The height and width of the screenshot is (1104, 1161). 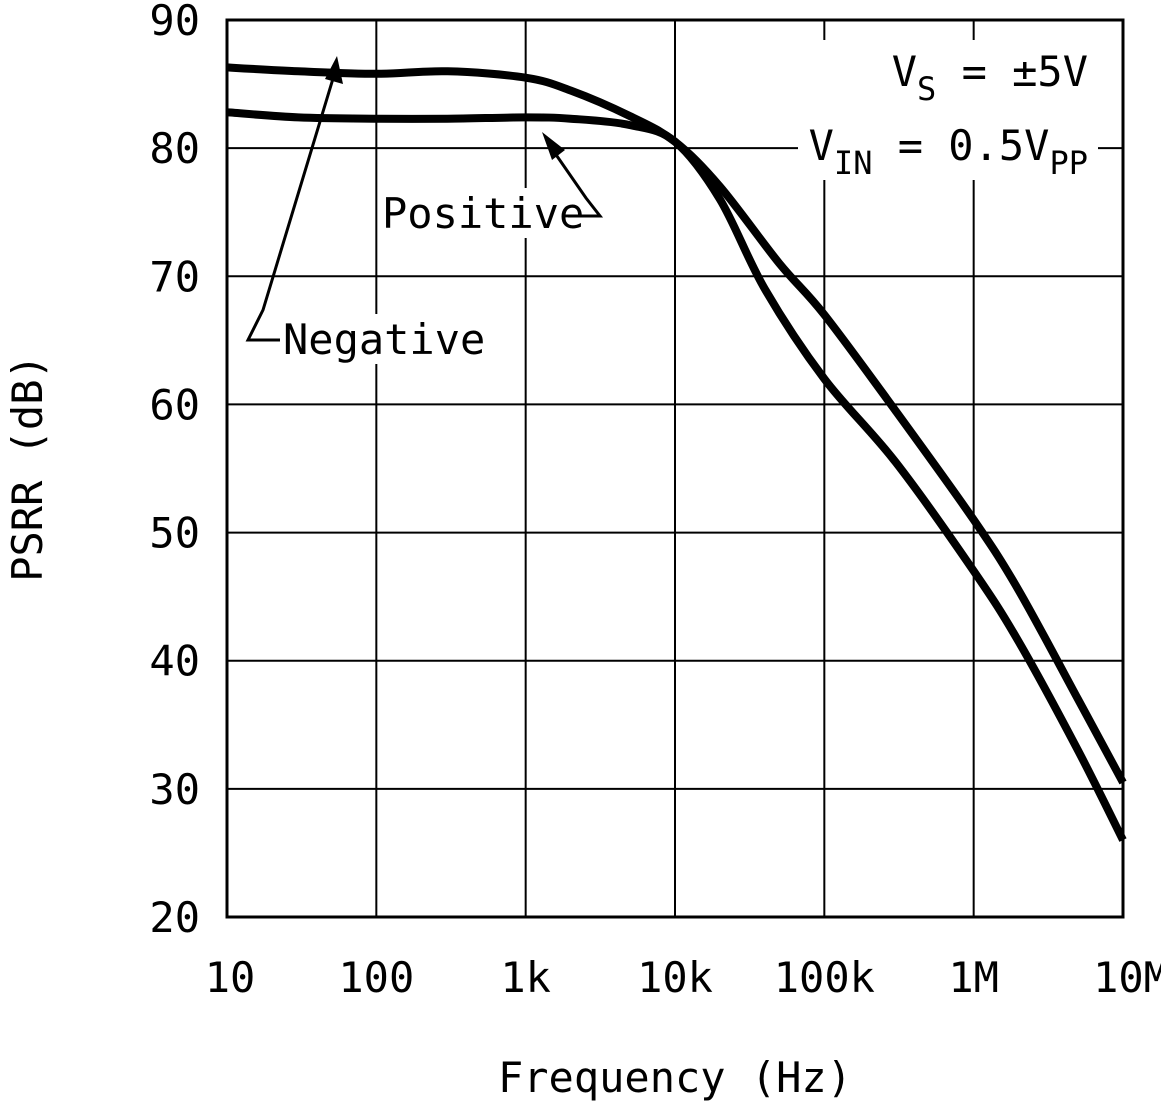 What do you see at coordinates (948, 110) in the screenshot?
I see `condition-box-bg` at bounding box center [948, 110].